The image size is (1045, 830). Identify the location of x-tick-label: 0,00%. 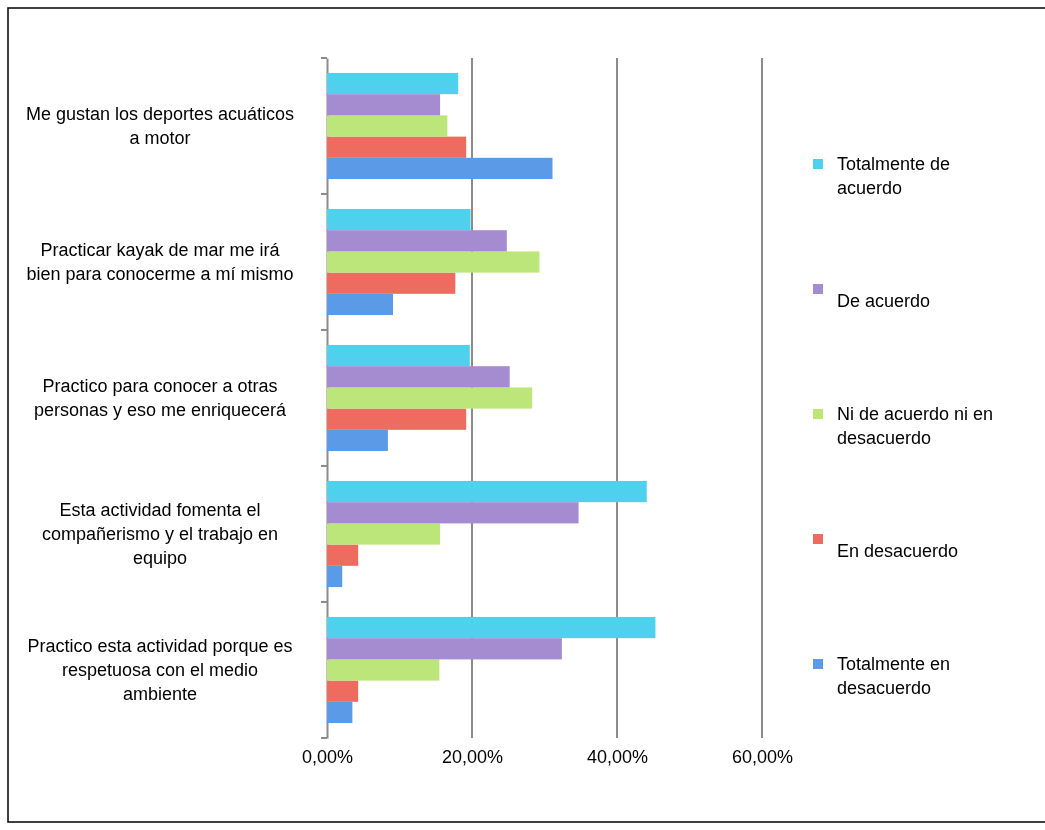
(327, 756).